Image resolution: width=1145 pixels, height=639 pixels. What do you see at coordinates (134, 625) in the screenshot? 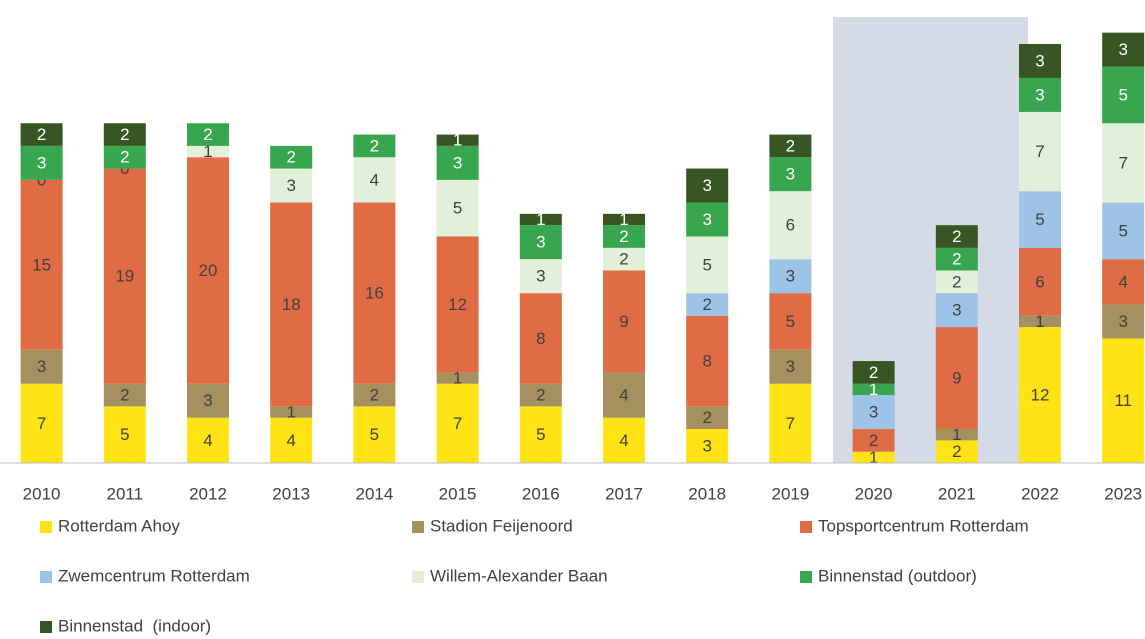
I see `legend-label: Binnenstad (indoor)` at bounding box center [134, 625].